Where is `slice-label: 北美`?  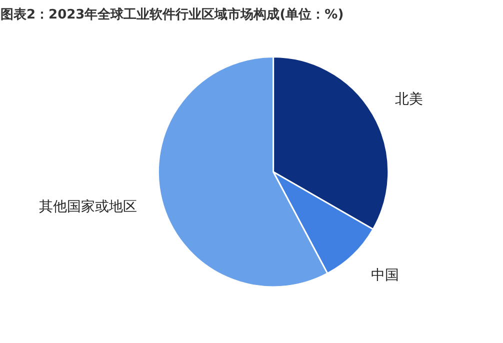
slice-label: 北美 is located at coordinates (408, 100).